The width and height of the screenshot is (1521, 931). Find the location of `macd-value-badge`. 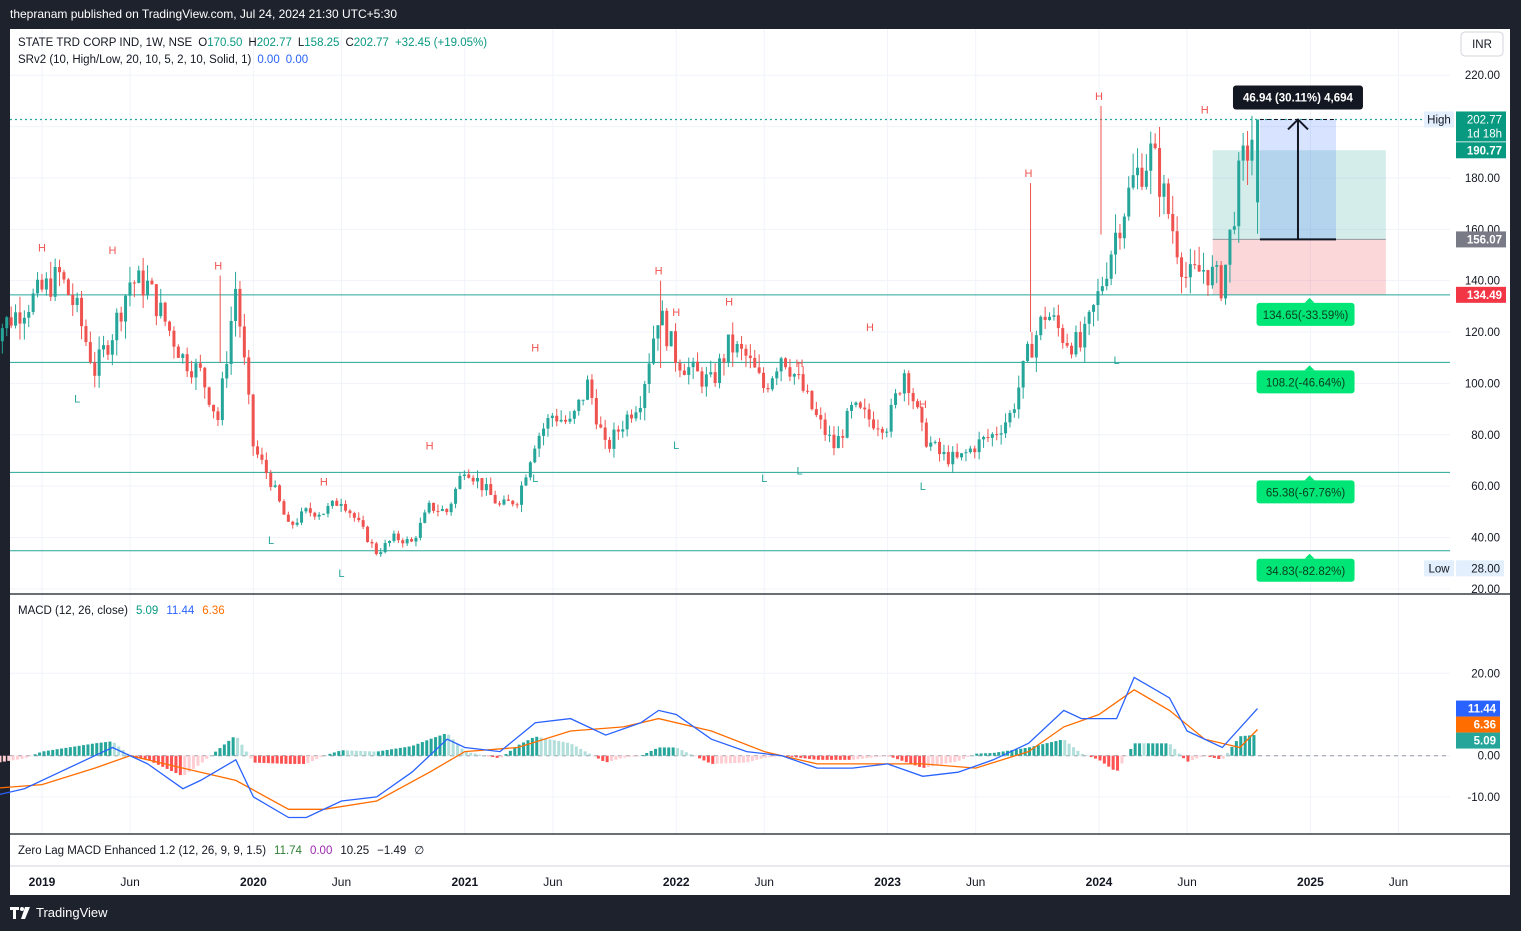

macd-value-badge is located at coordinates (1478, 724).